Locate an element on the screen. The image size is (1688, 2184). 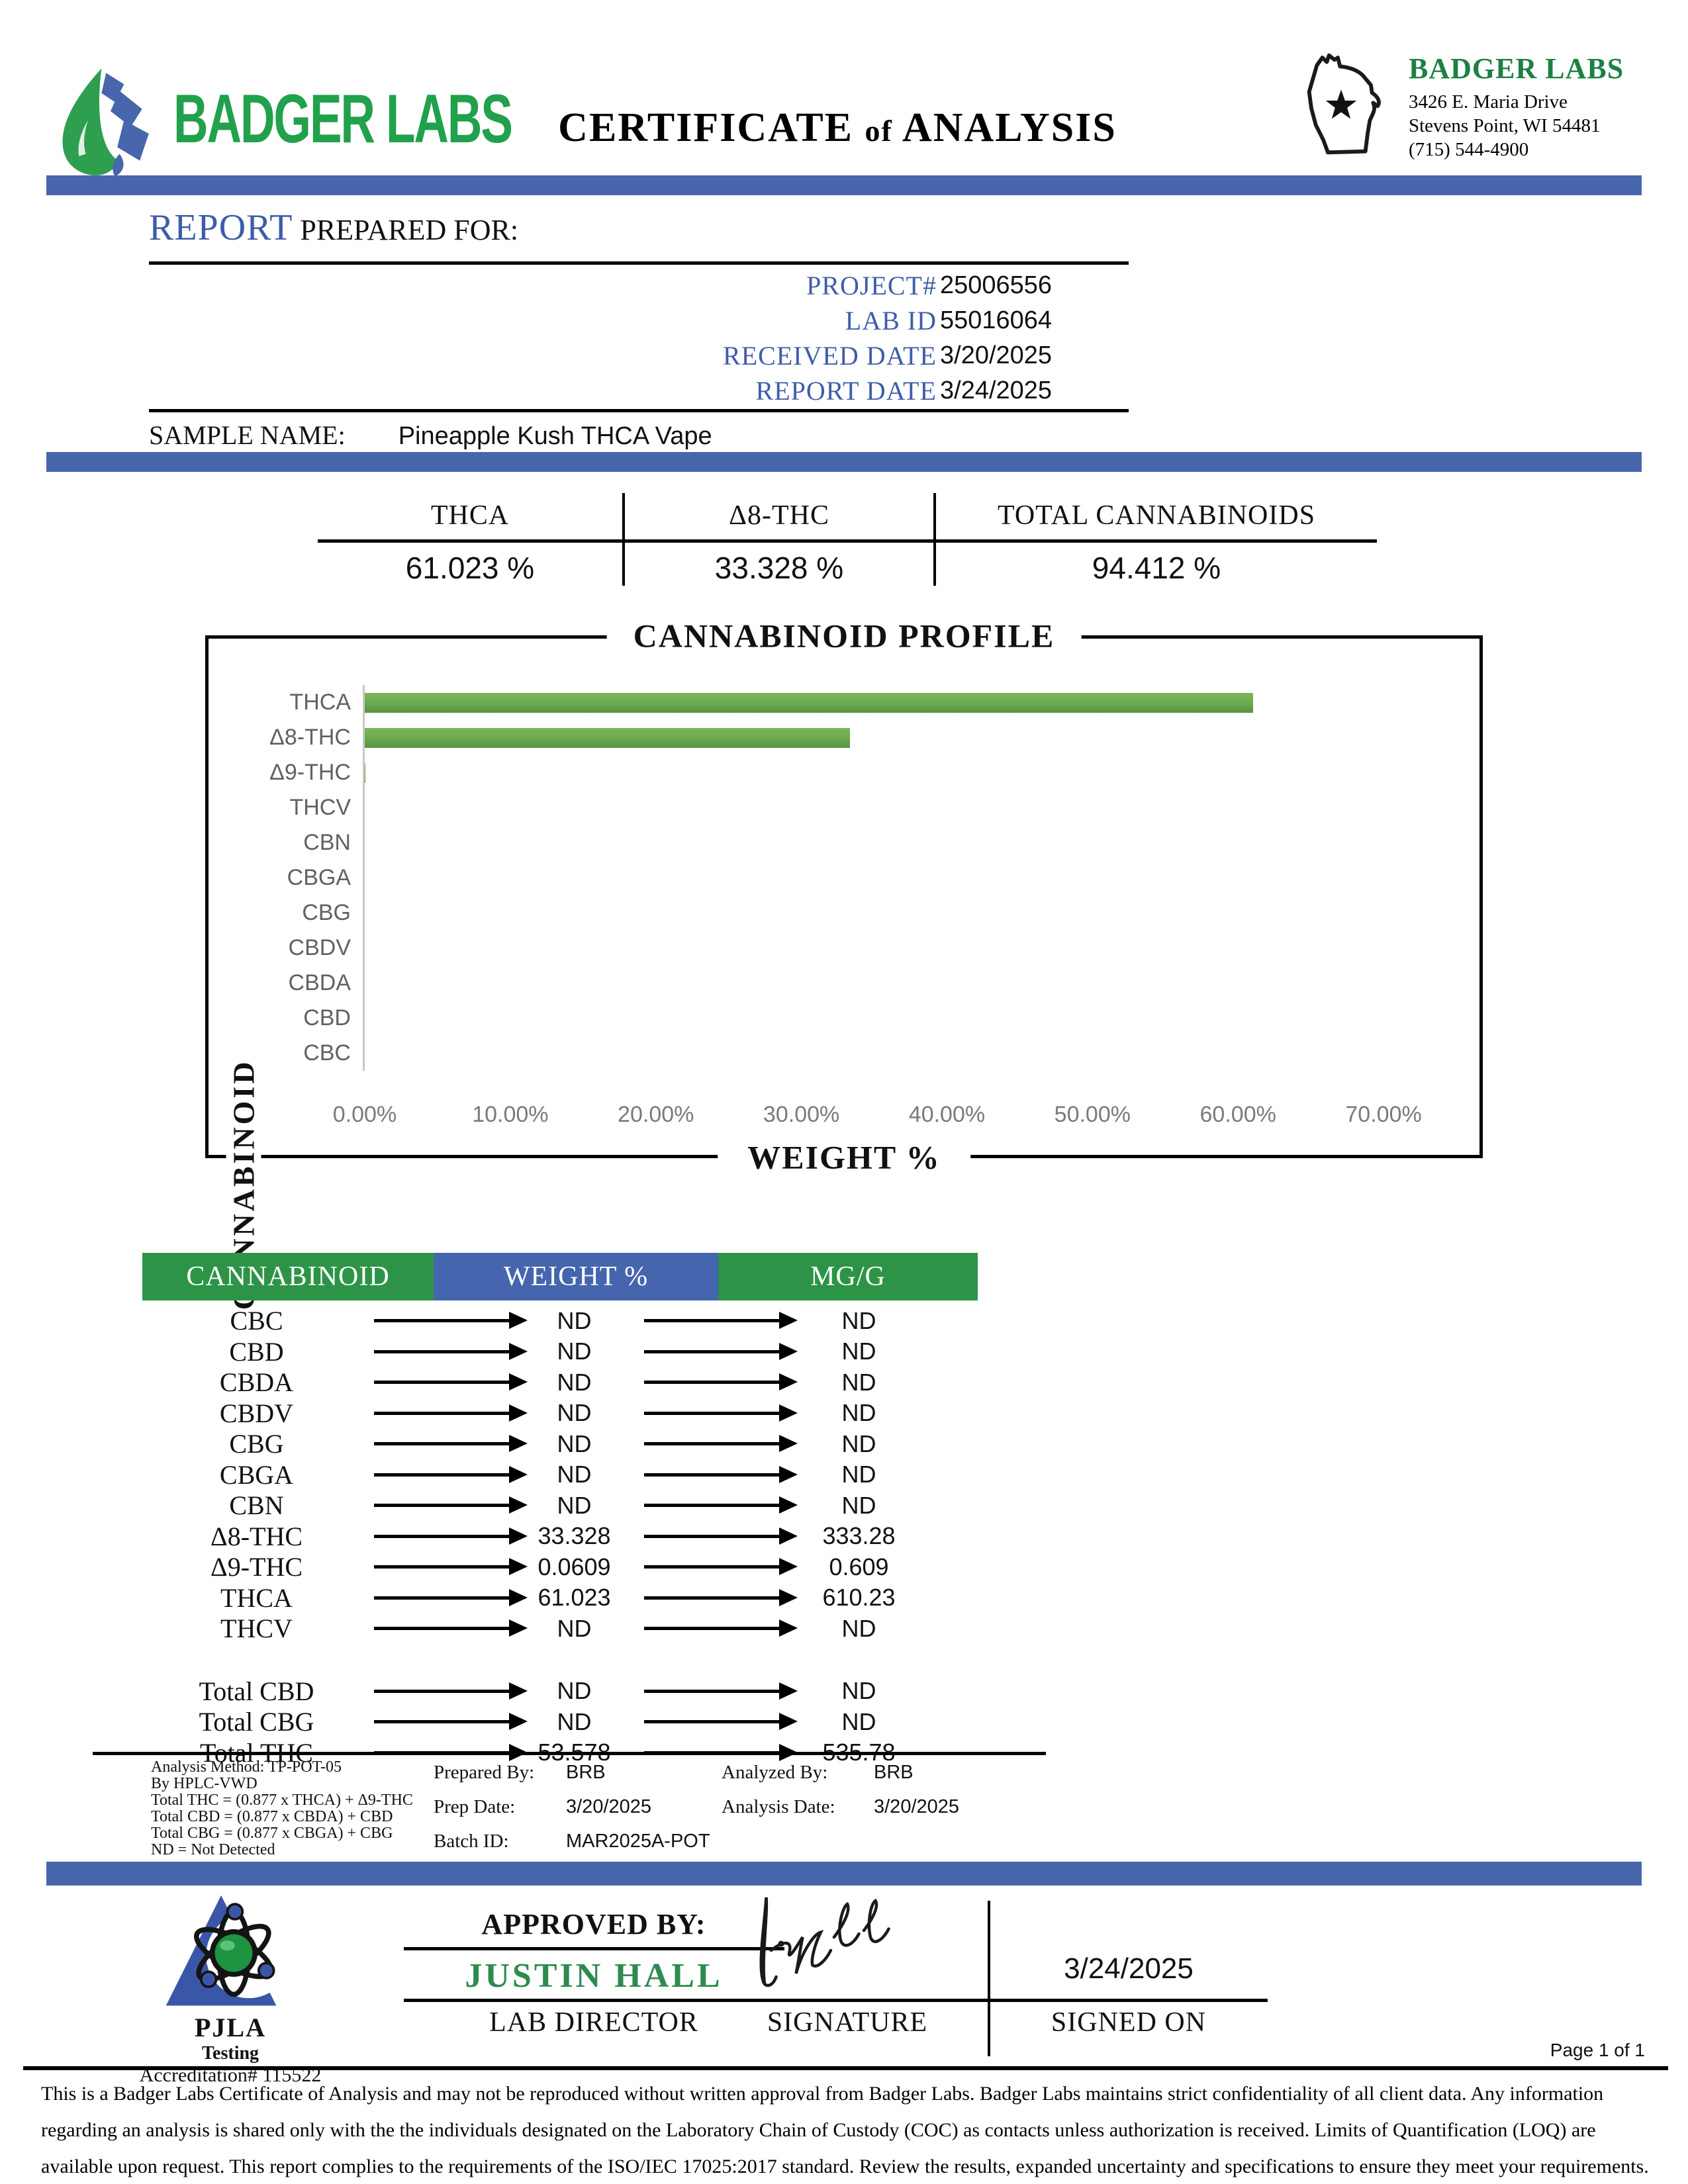
row-weight-value: 61.023 is located at coordinates (574, 1598).